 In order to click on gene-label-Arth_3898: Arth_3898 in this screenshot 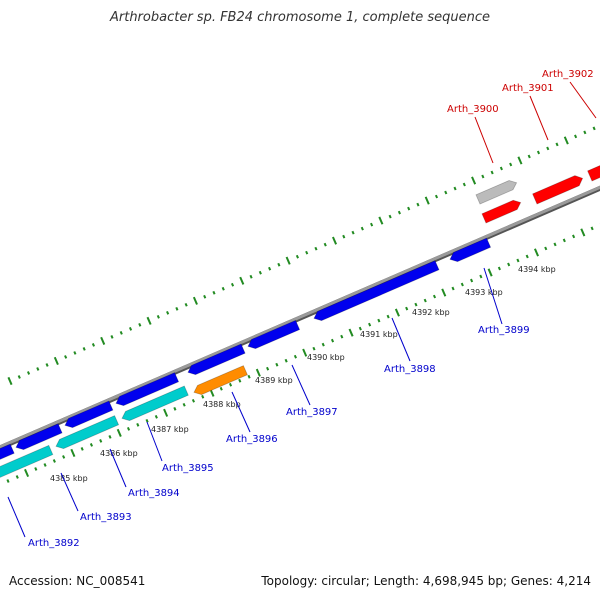, I will do `click(410, 369)`.